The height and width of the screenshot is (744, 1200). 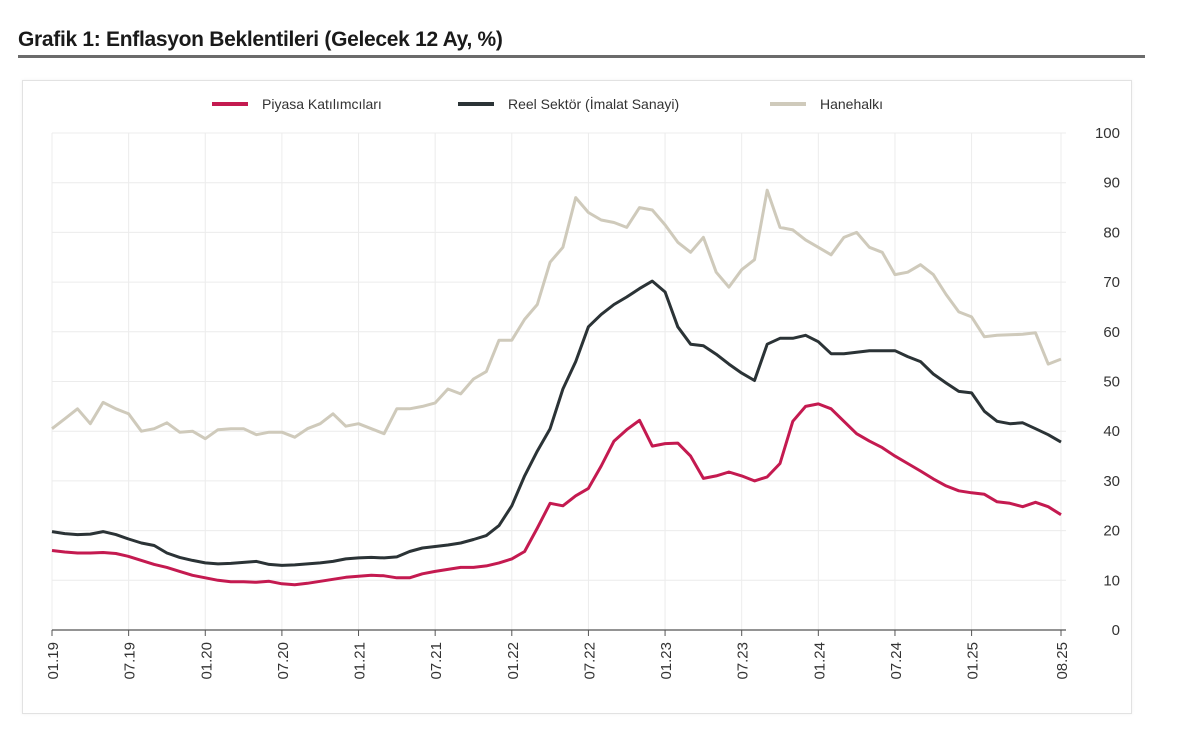 I want to click on x-tick-label: 01.24, so click(x=819, y=661).